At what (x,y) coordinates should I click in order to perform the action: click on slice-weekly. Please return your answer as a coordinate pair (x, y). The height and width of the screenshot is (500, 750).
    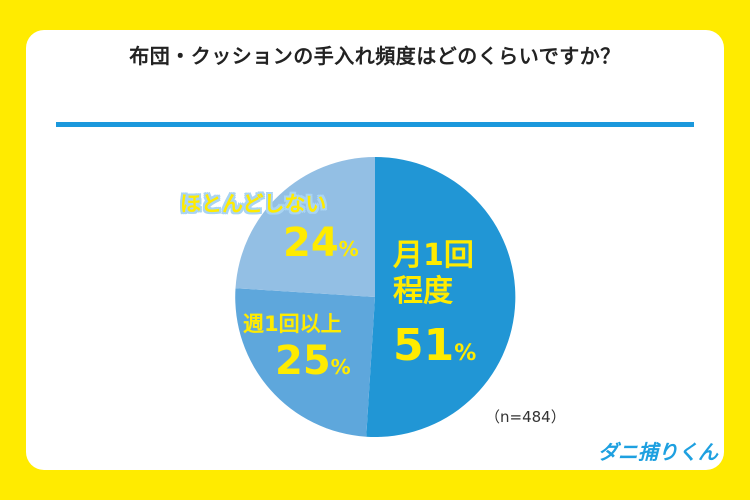
    Looking at the image, I should click on (305, 362).